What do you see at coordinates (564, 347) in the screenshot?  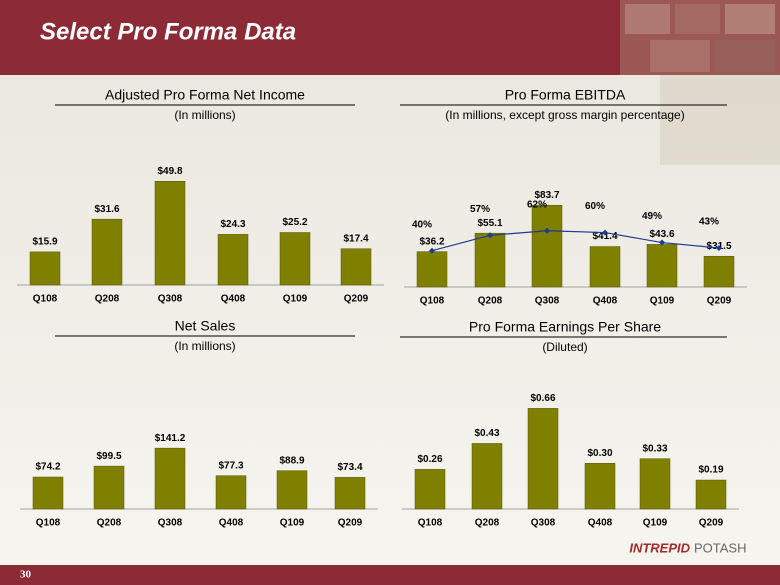 I see `chart-subtitle: (Diluted)` at bounding box center [564, 347].